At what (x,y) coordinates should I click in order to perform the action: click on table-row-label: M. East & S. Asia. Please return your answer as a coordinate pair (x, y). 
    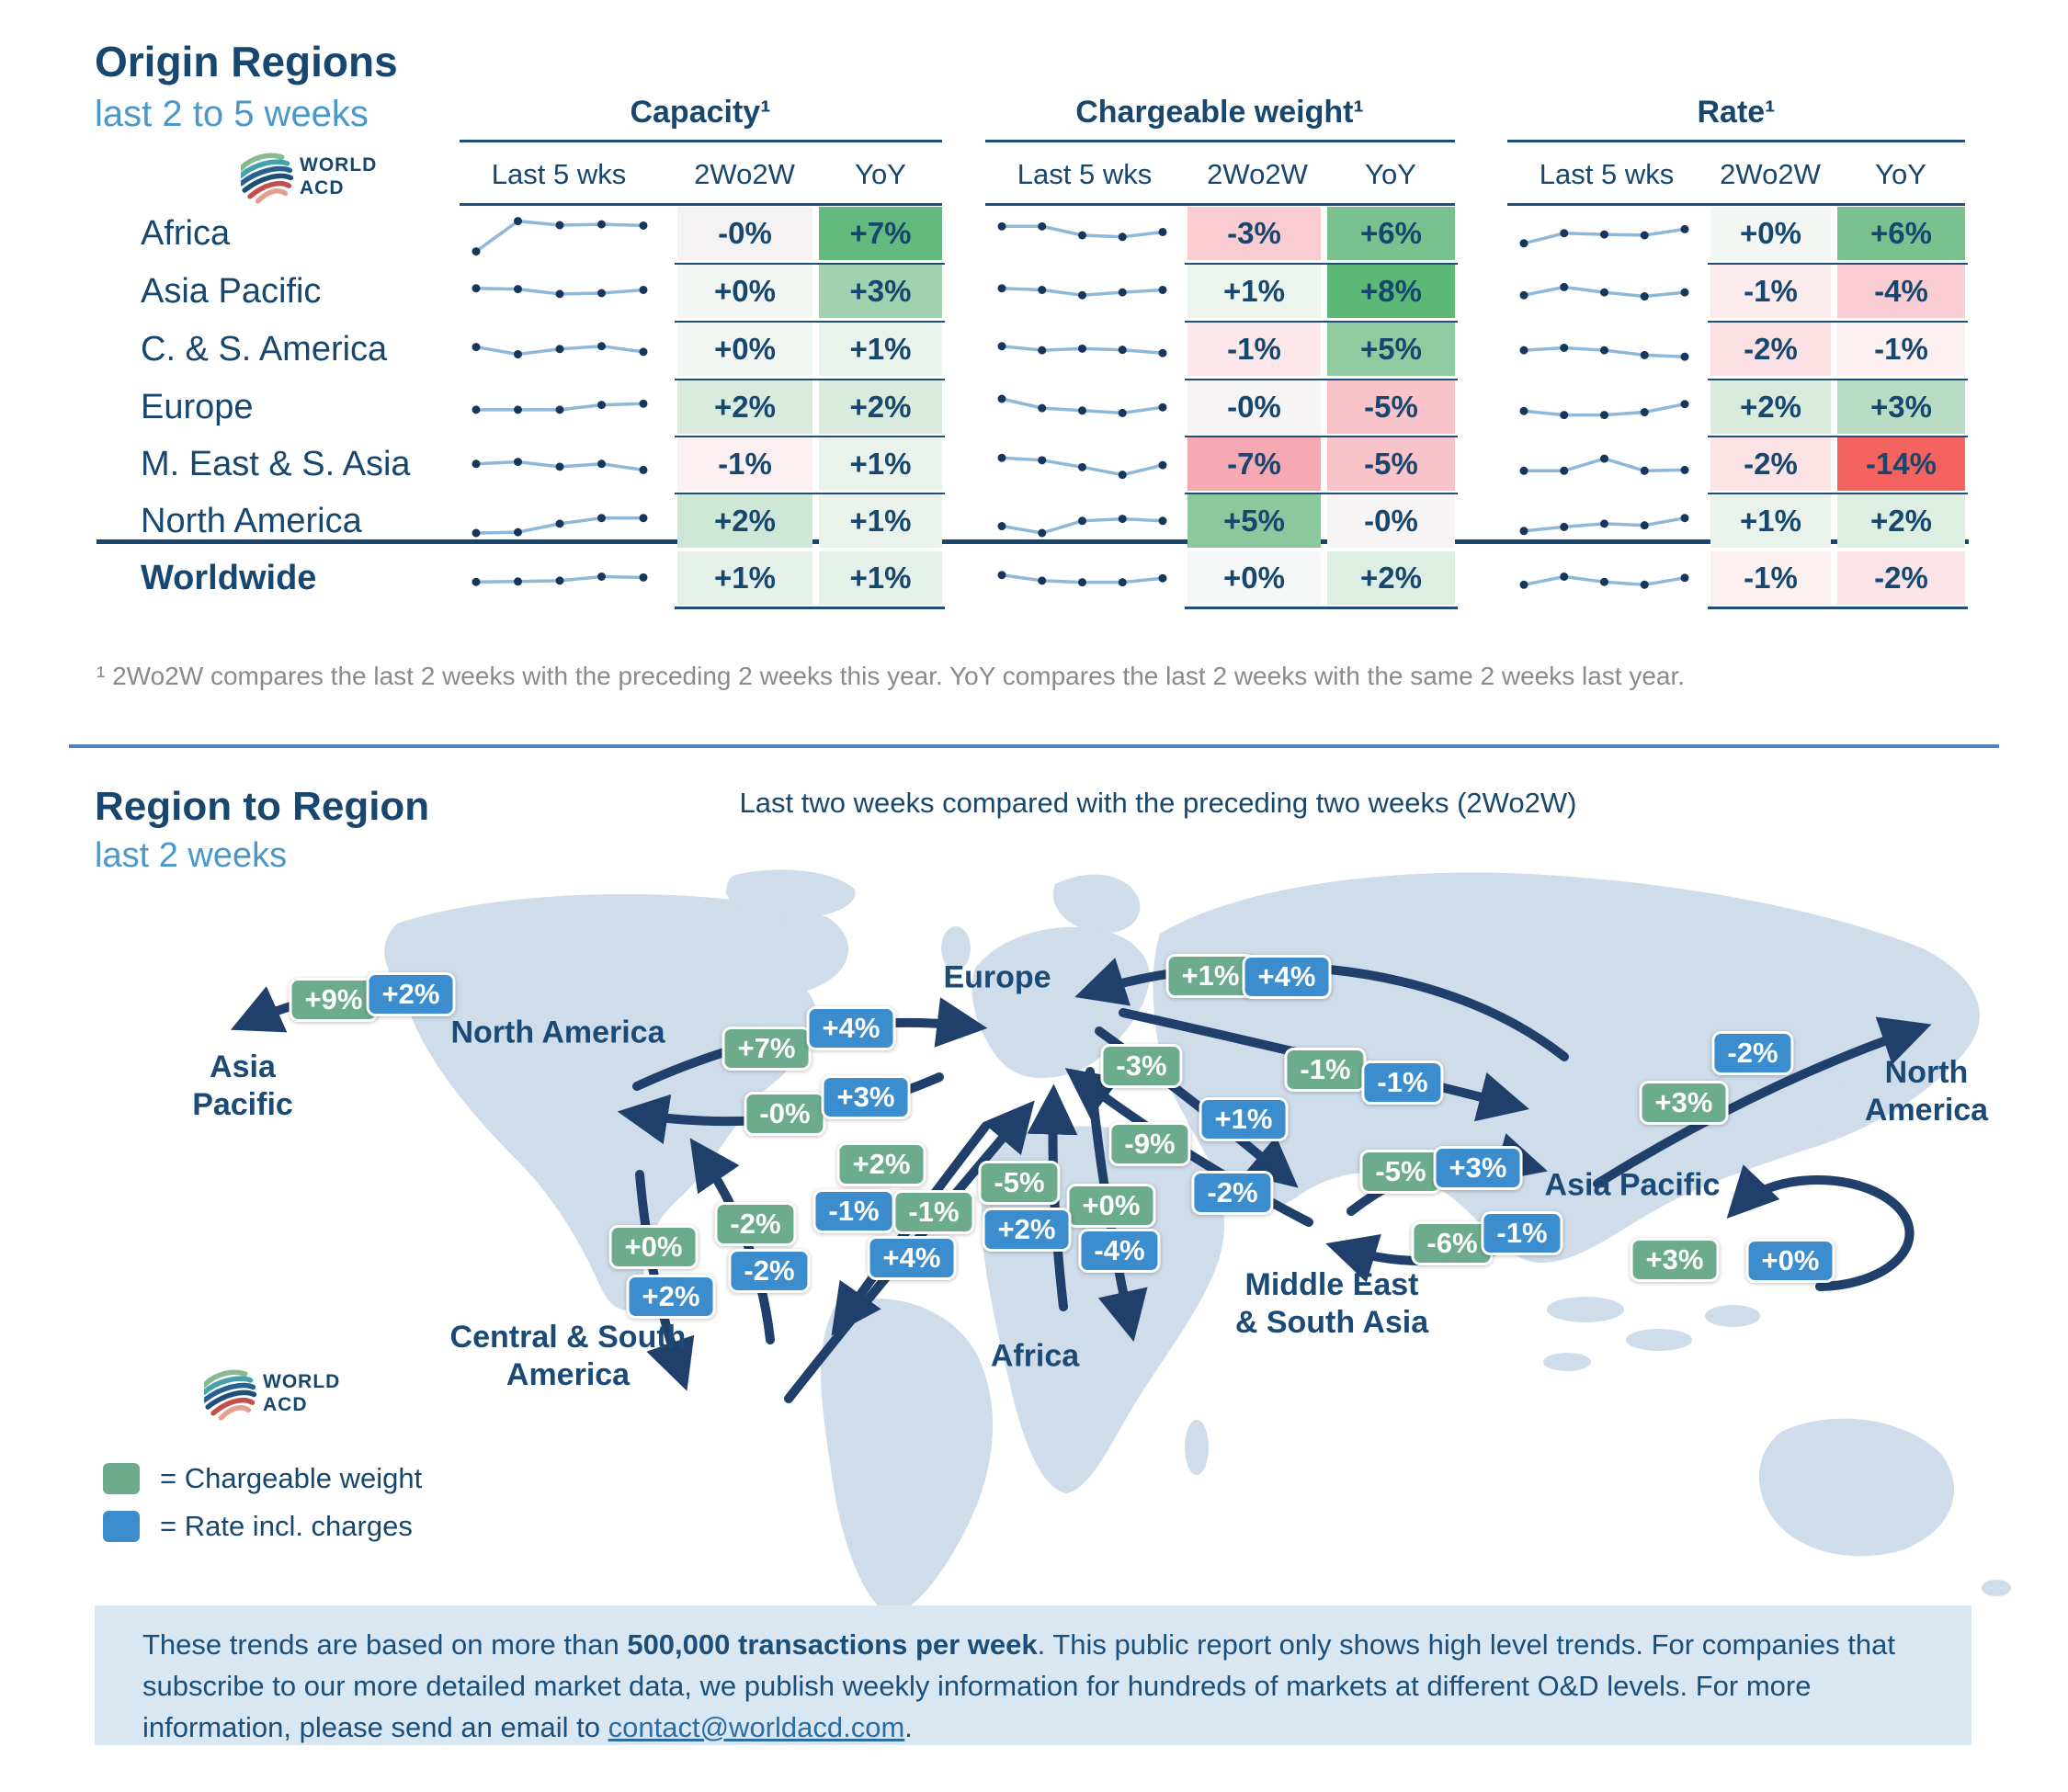
    Looking at the image, I should click on (276, 464).